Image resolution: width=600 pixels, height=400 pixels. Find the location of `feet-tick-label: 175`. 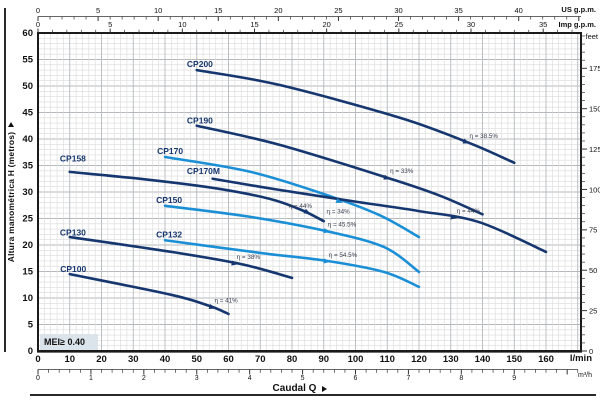

feet-tick-label: 175 is located at coordinates (594, 68).